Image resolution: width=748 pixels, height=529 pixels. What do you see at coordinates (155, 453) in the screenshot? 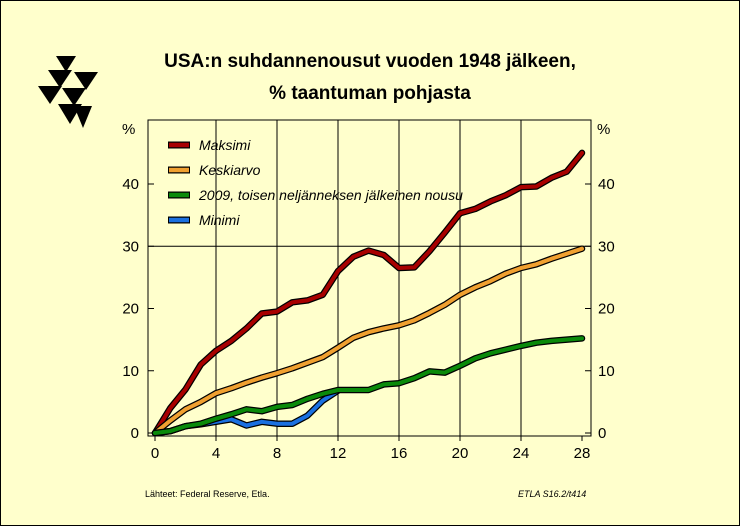
I see `x-tick-label: 0` at bounding box center [155, 453].